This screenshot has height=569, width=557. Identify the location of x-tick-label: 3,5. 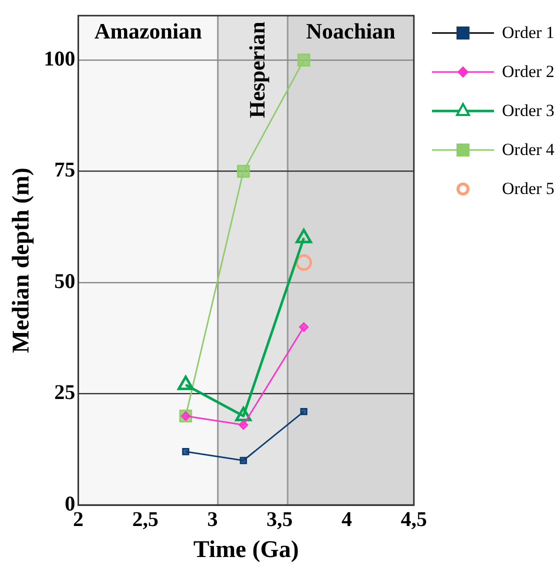
(279, 519).